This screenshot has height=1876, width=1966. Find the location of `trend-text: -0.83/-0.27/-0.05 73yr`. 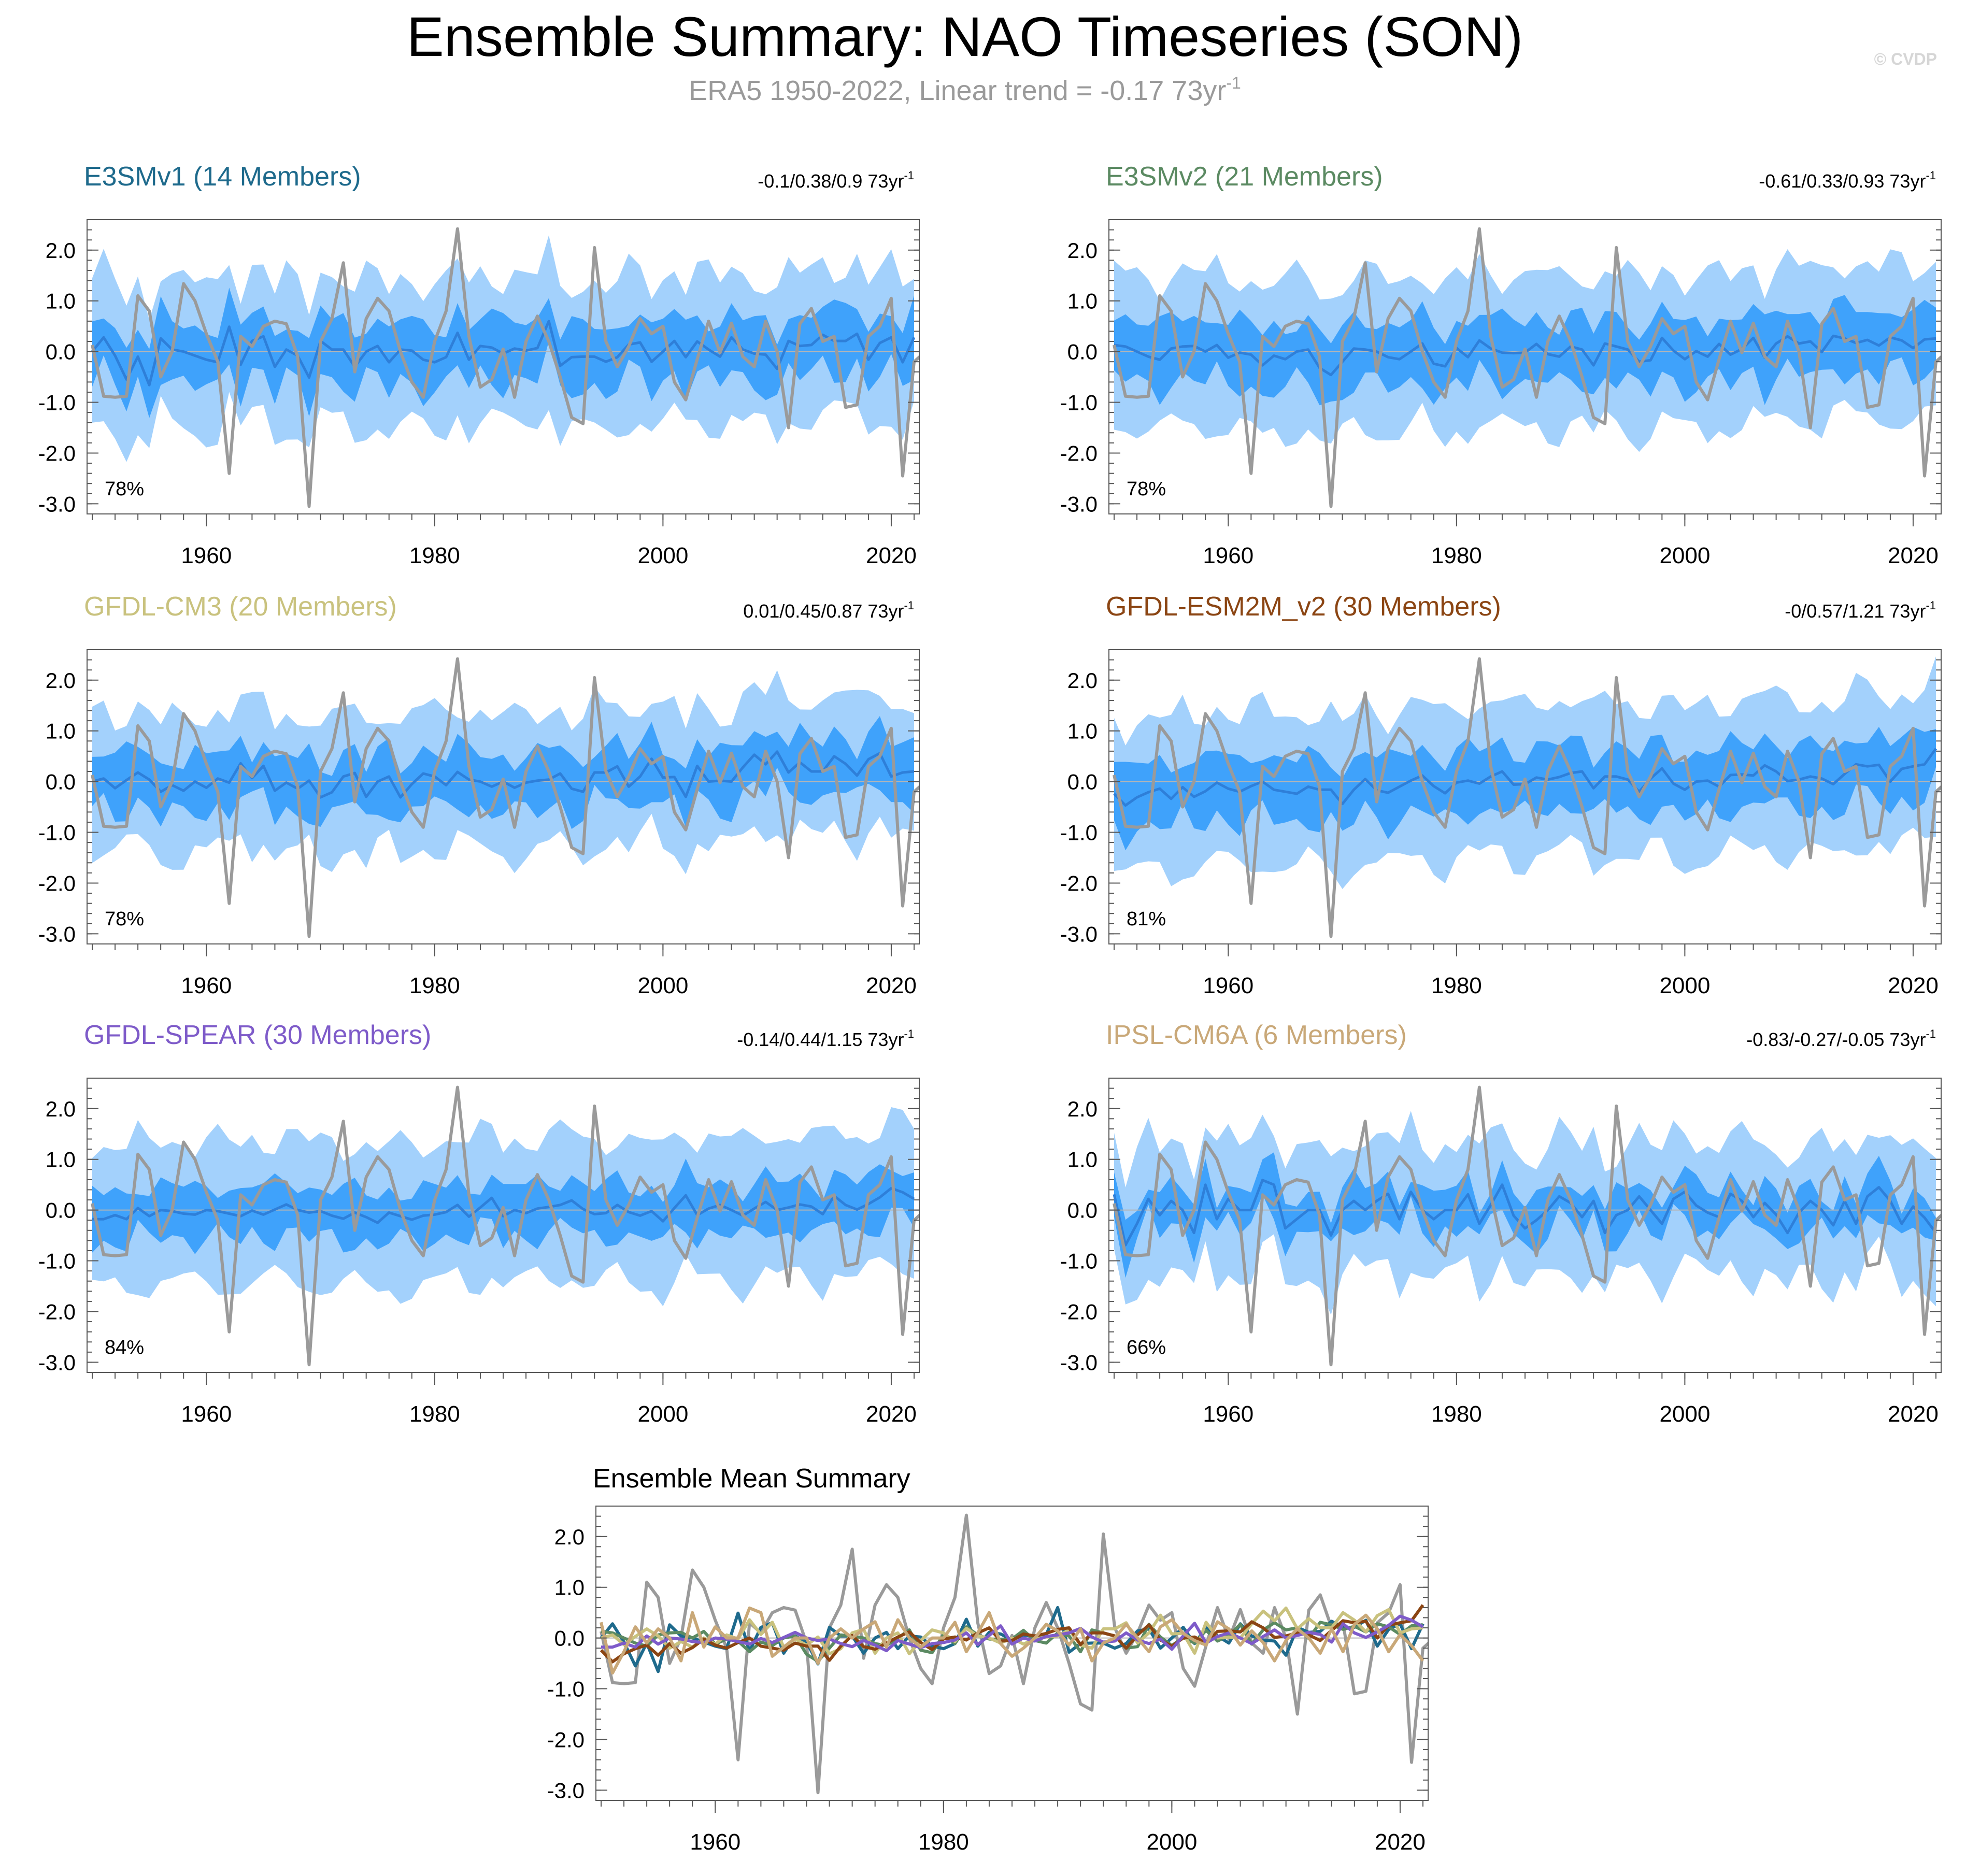

trend-text: -0.83/-0.27/-0.05 73yr is located at coordinates (1836, 1039).